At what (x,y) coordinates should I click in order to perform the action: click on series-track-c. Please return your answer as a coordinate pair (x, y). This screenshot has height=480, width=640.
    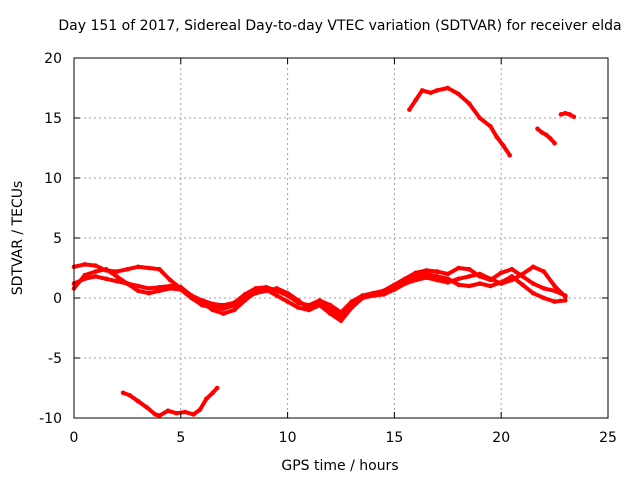
    Looking at the image, I should click on (255, 293).